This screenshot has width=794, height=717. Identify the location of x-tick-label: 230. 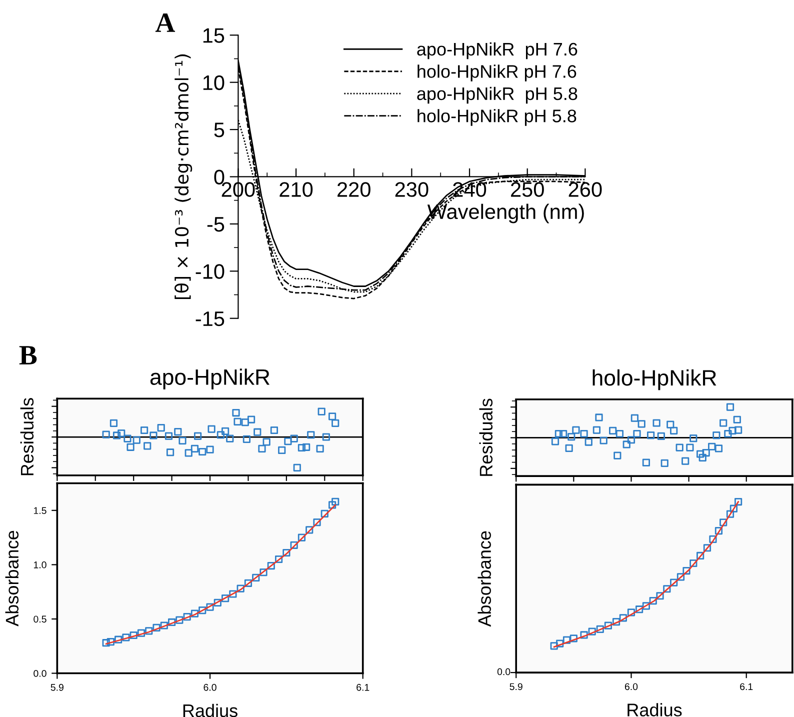
(411, 189).